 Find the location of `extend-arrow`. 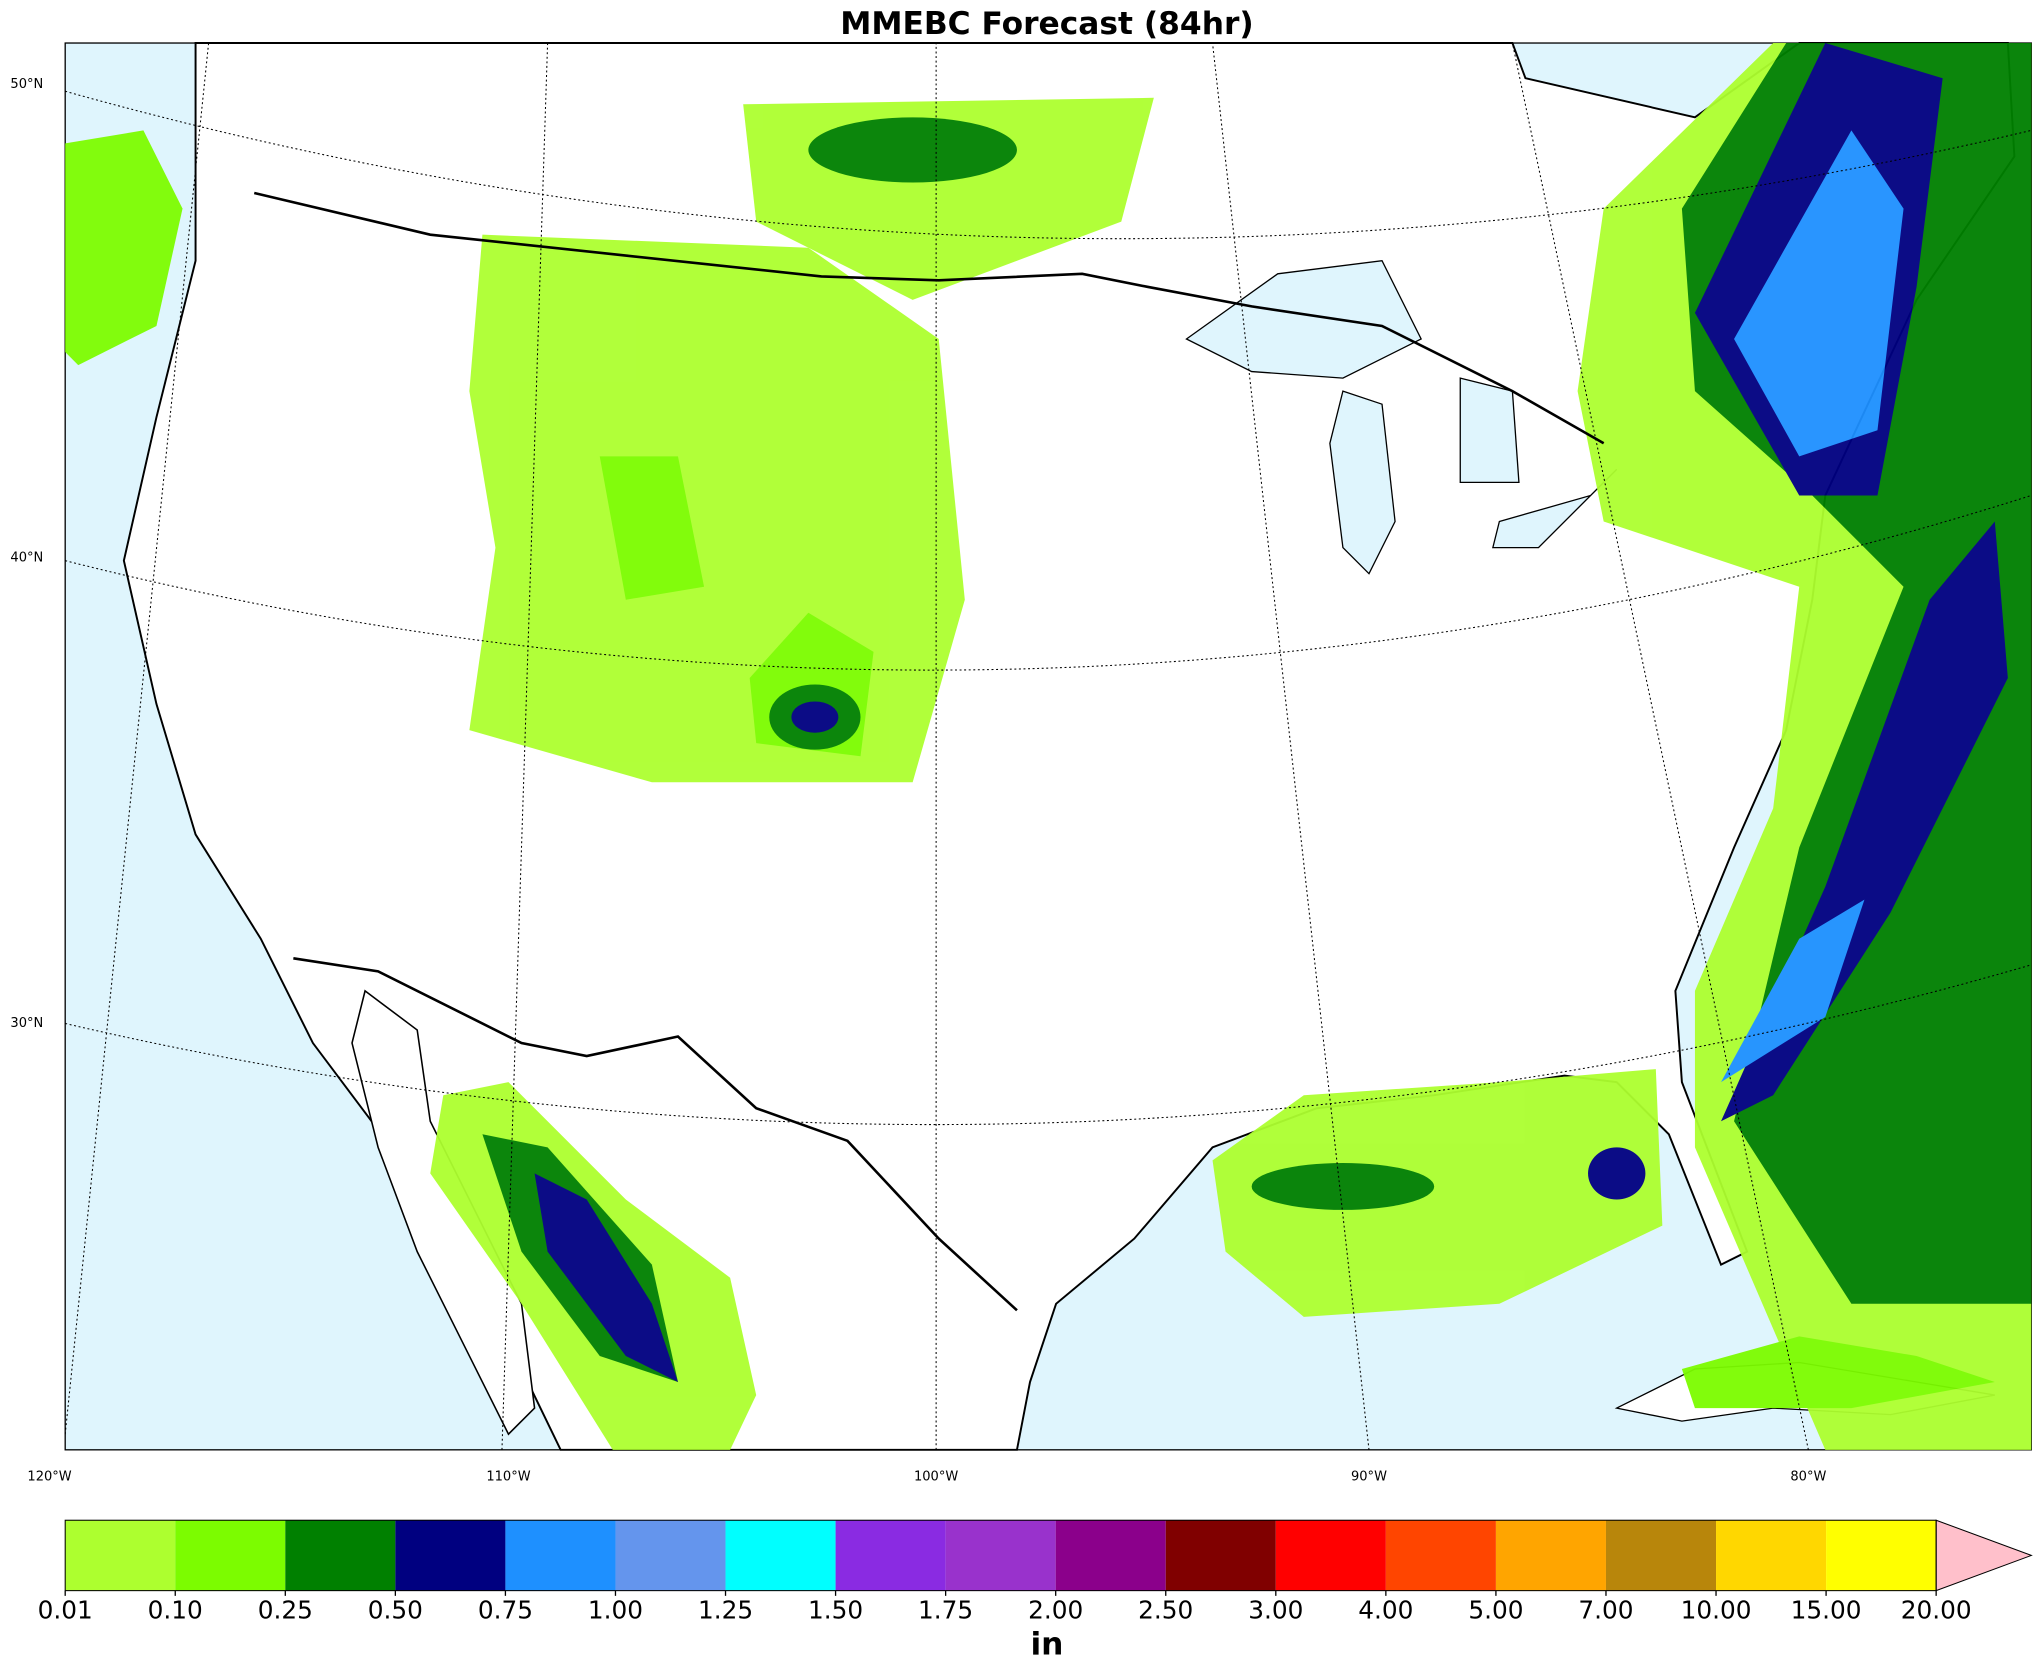

extend-arrow is located at coordinates (1984, 1555).